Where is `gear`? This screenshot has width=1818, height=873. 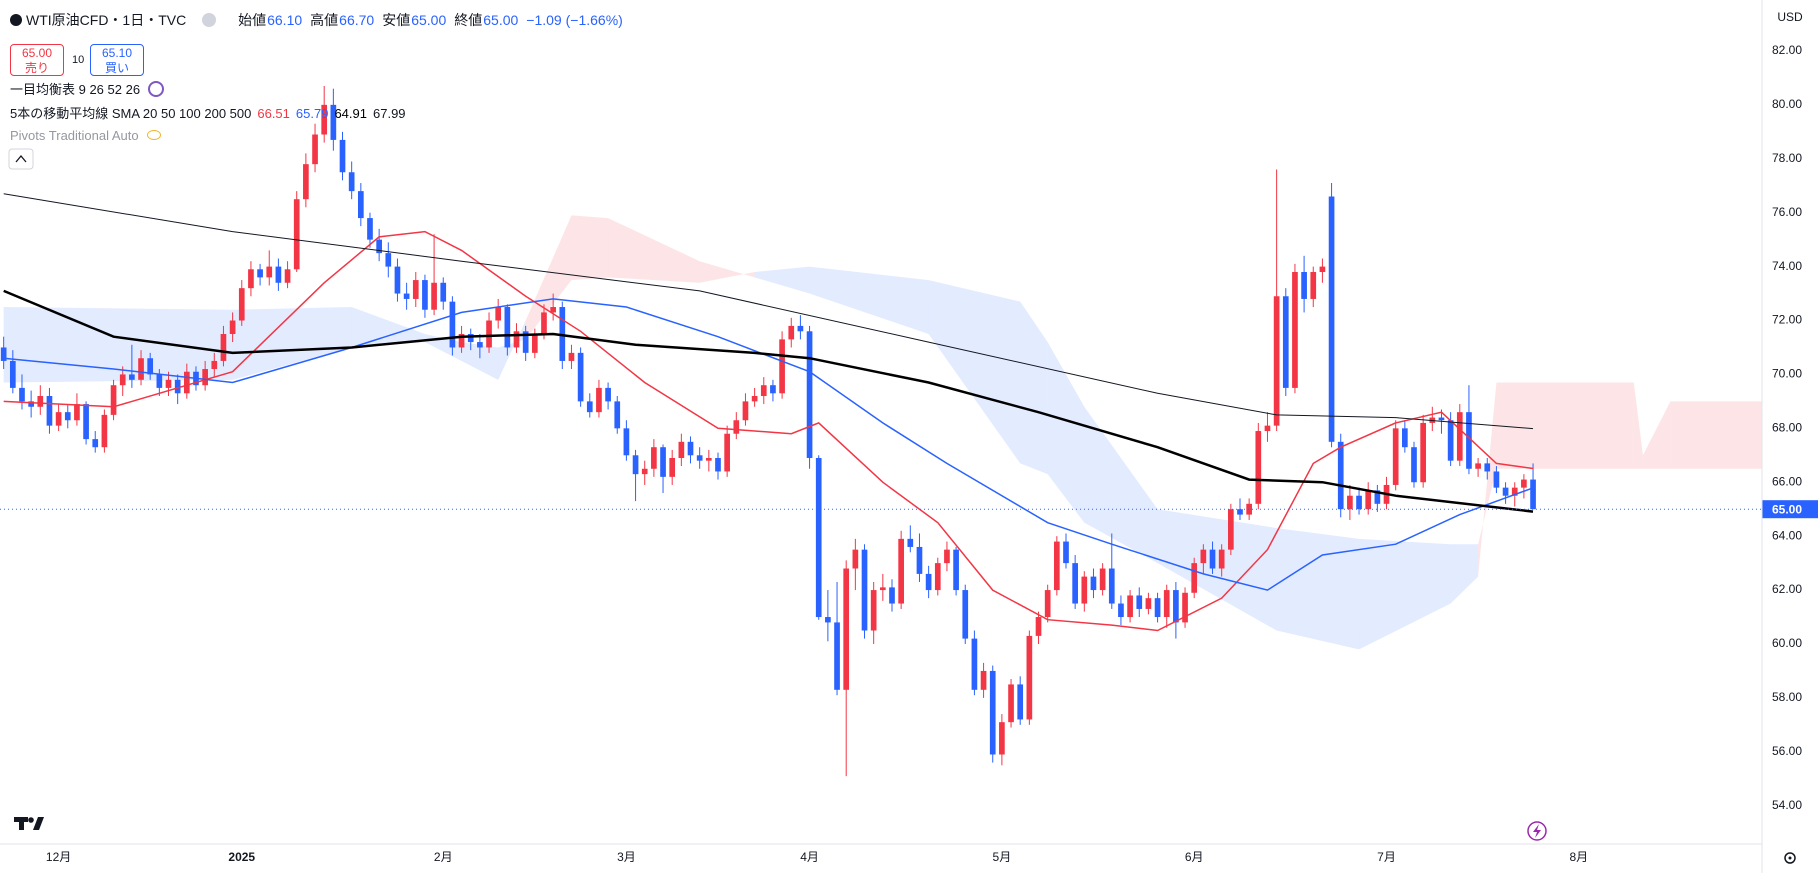 gear is located at coordinates (1790, 858).